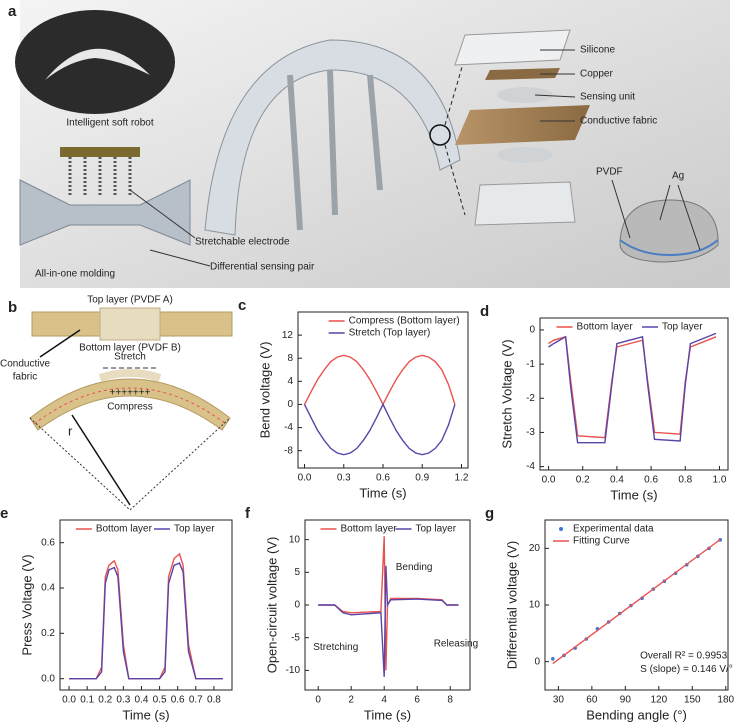  Describe the element at coordinates (601, 541) in the screenshot. I see `legend-label: Fitting Curve` at that location.